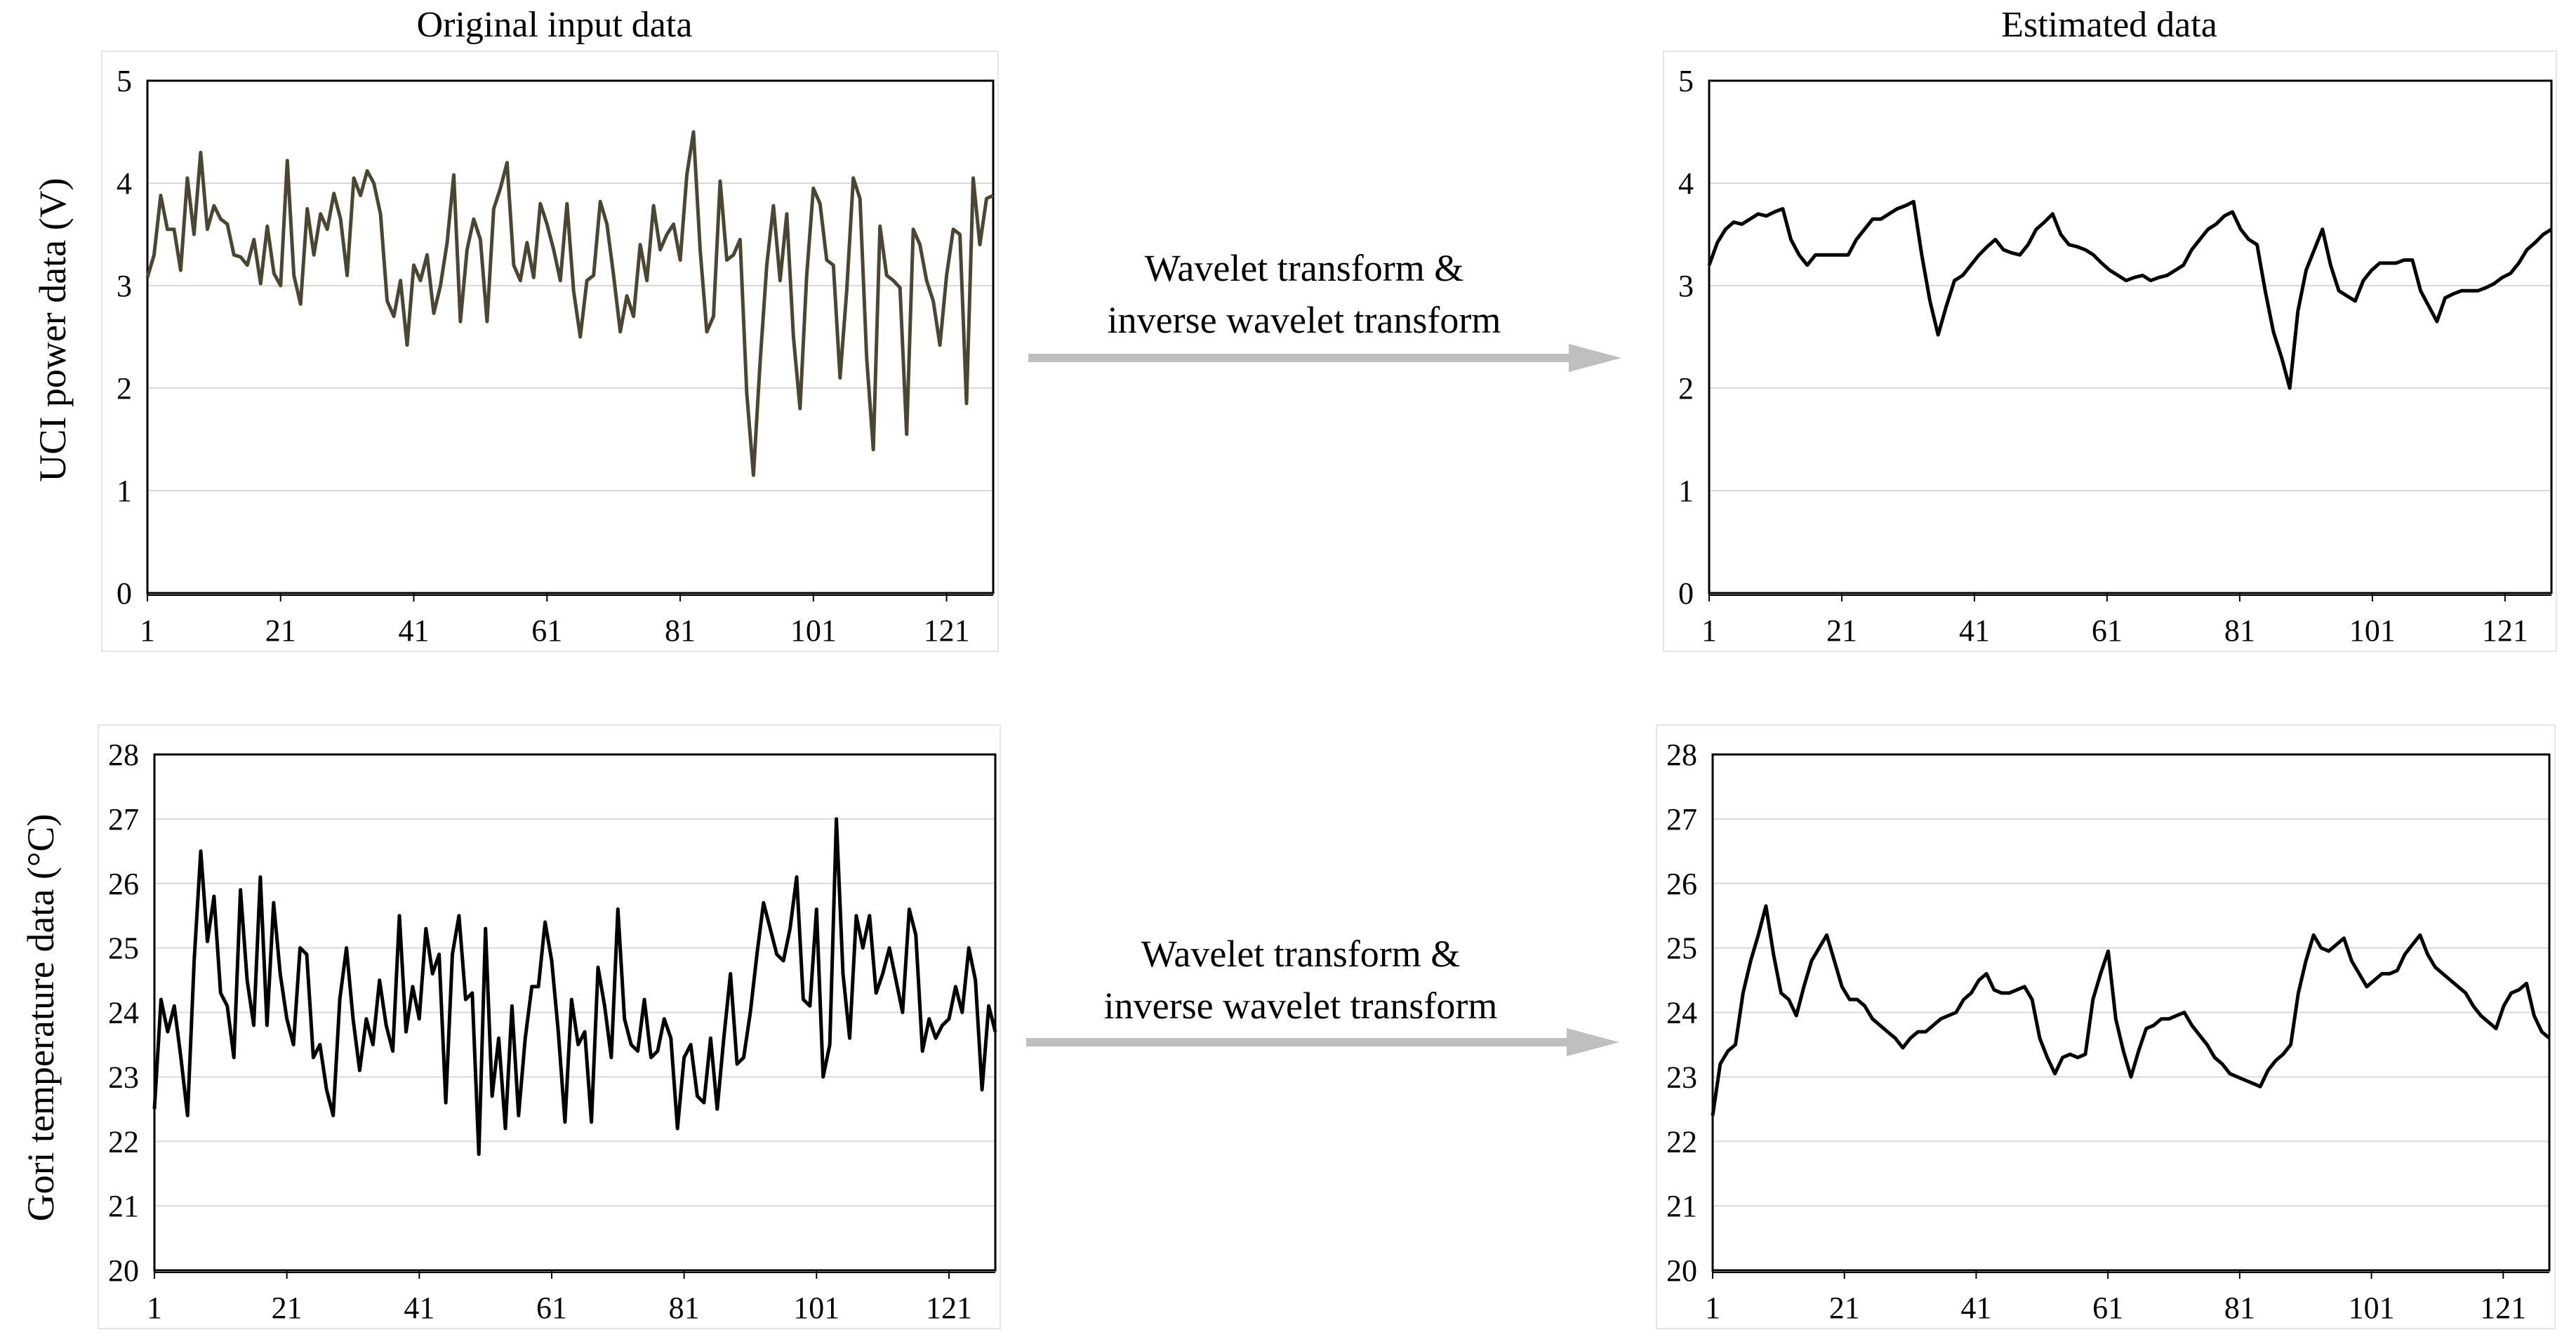  What do you see at coordinates (41, 1017) in the screenshot?
I see `temperature-y-axis-title: Gori temperature data (°C)` at bounding box center [41, 1017].